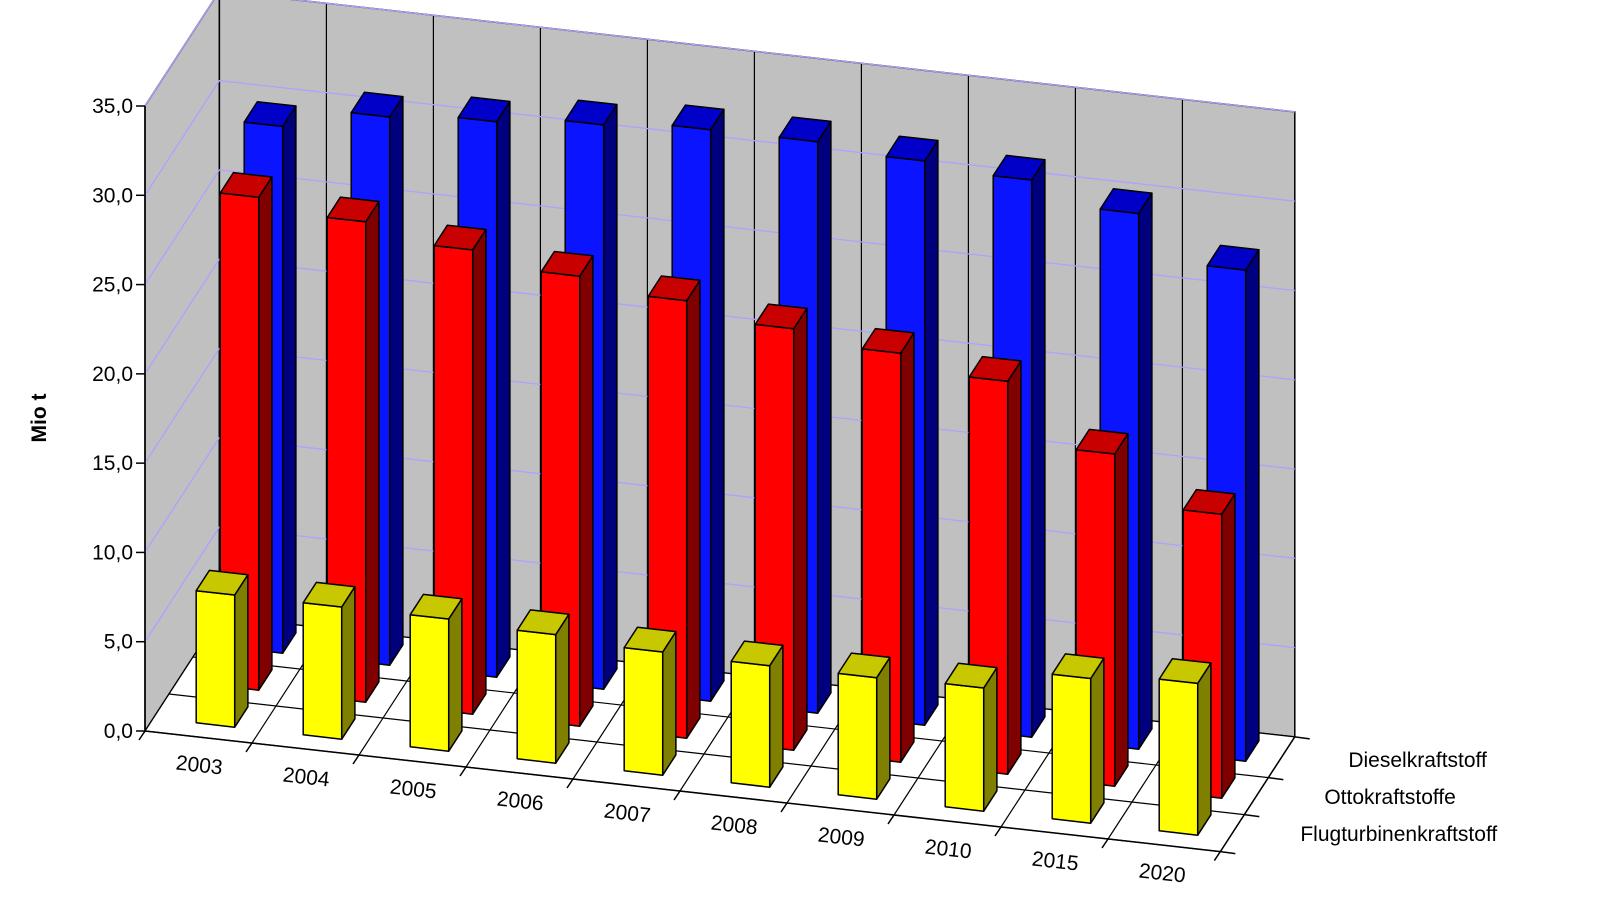  What do you see at coordinates (112, 106) in the screenshot?
I see `y-tick-label: 35,0` at bounding box center [112, 106].